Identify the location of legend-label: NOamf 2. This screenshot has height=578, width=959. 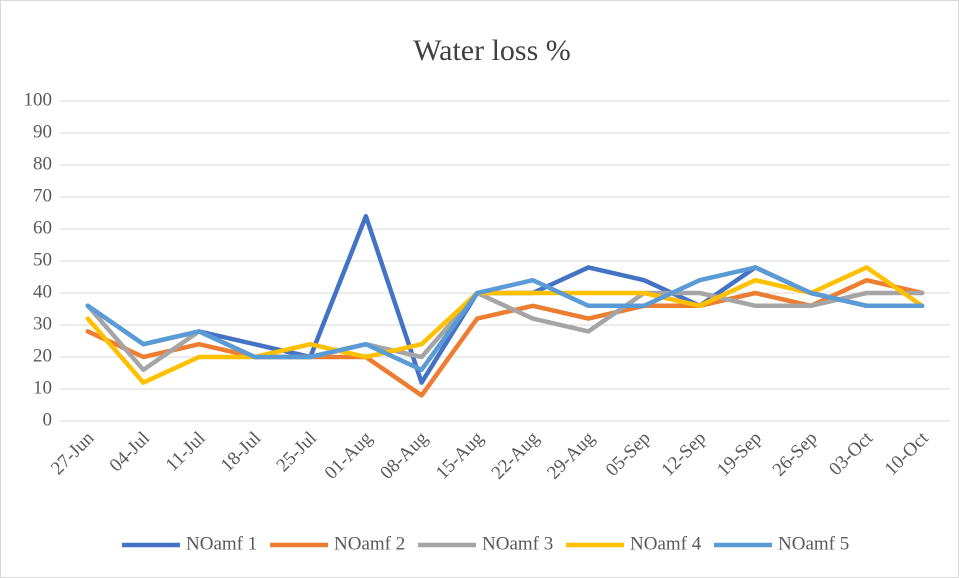
(369, 543).